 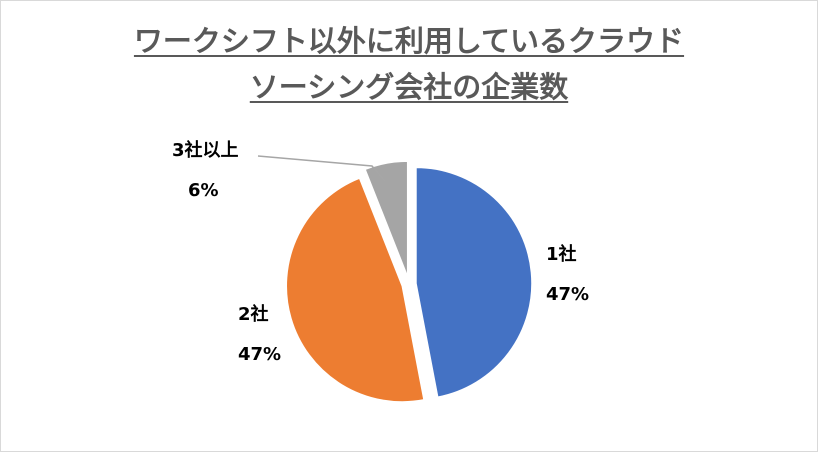 What do you see at coordinates (253, 314) in the screenshot?
I see `label-category-2: 2社` at bounding box center [253, 314].